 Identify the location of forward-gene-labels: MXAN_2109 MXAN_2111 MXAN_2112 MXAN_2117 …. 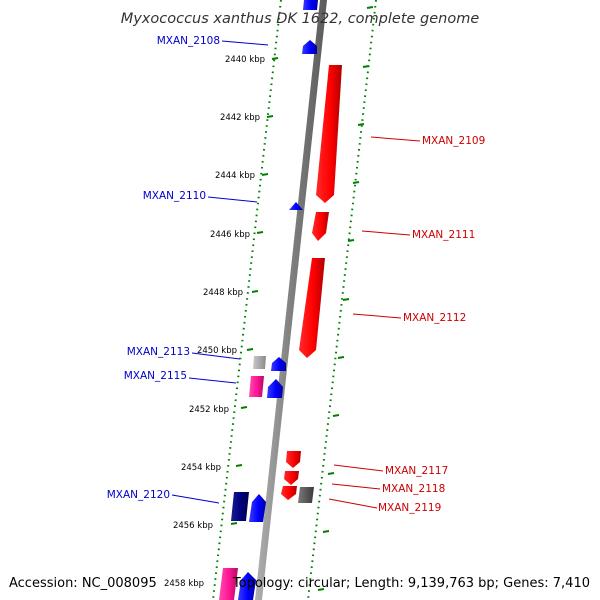
(431, 324).